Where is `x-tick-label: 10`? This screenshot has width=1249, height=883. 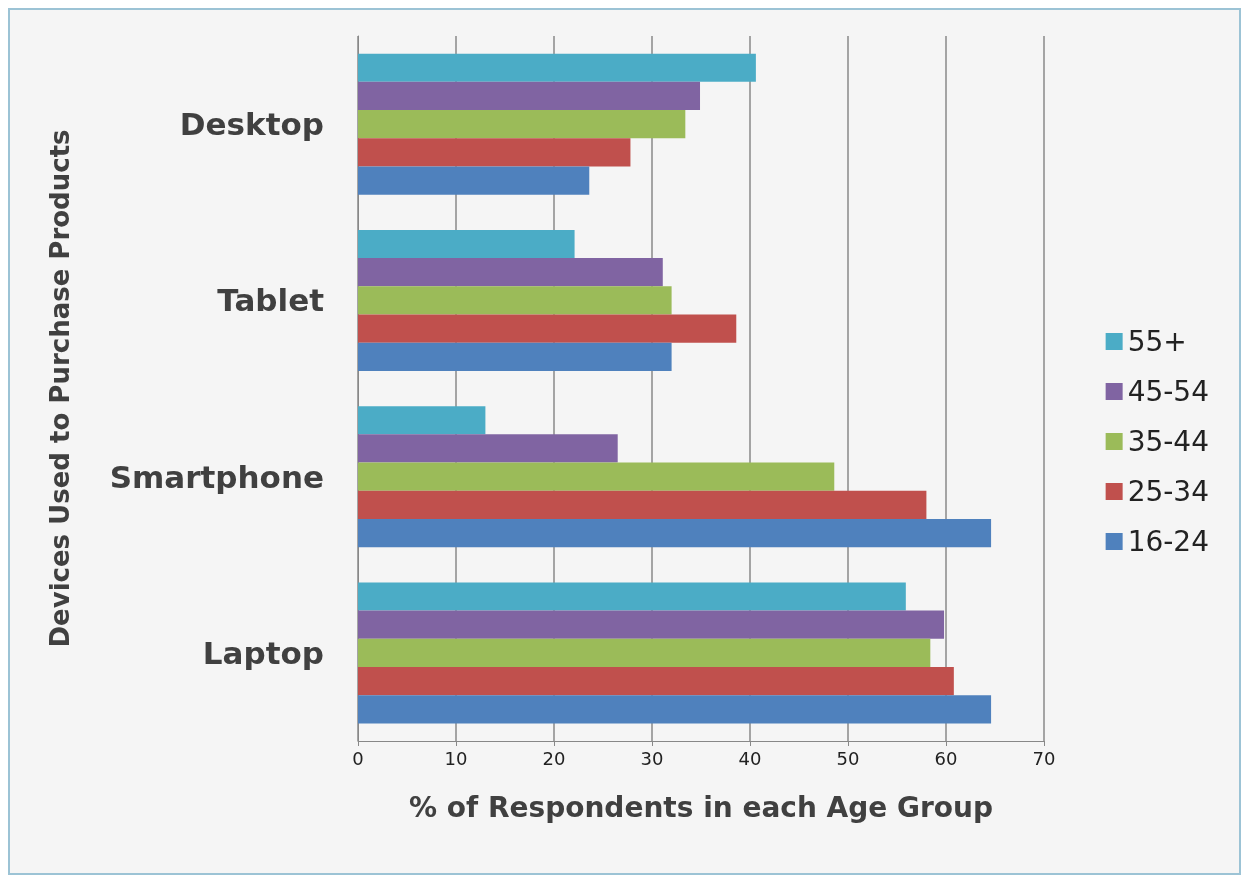
x-tick-label: 10 is located at coordinates (456, 758).